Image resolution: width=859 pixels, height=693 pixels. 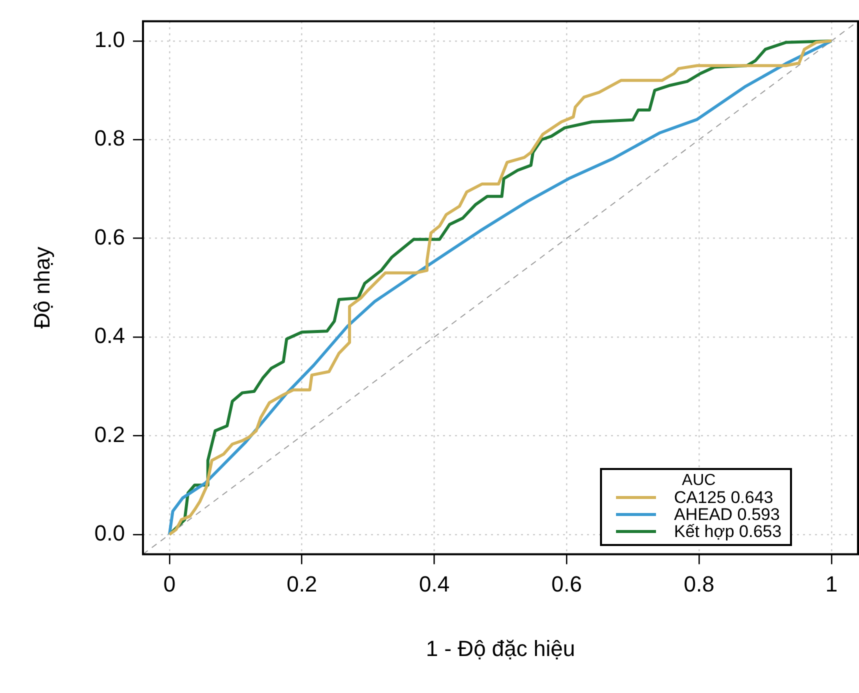 What do you see at coordinates (727, 514) in the screenshot?
I see `legend-label: AHEAD 0.593` at bounding box center [727, 514].